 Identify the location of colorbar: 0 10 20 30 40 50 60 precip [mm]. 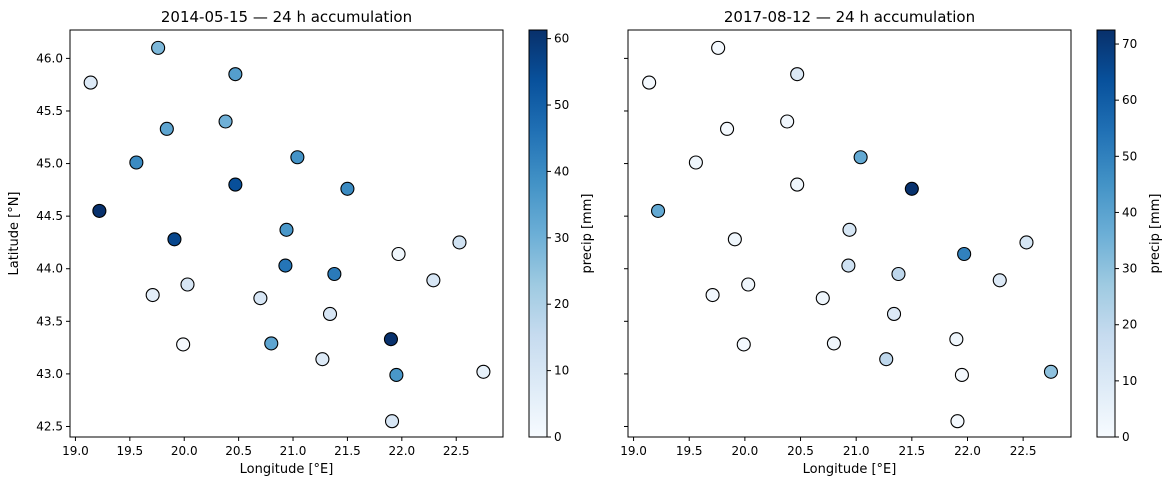
(561, 236).